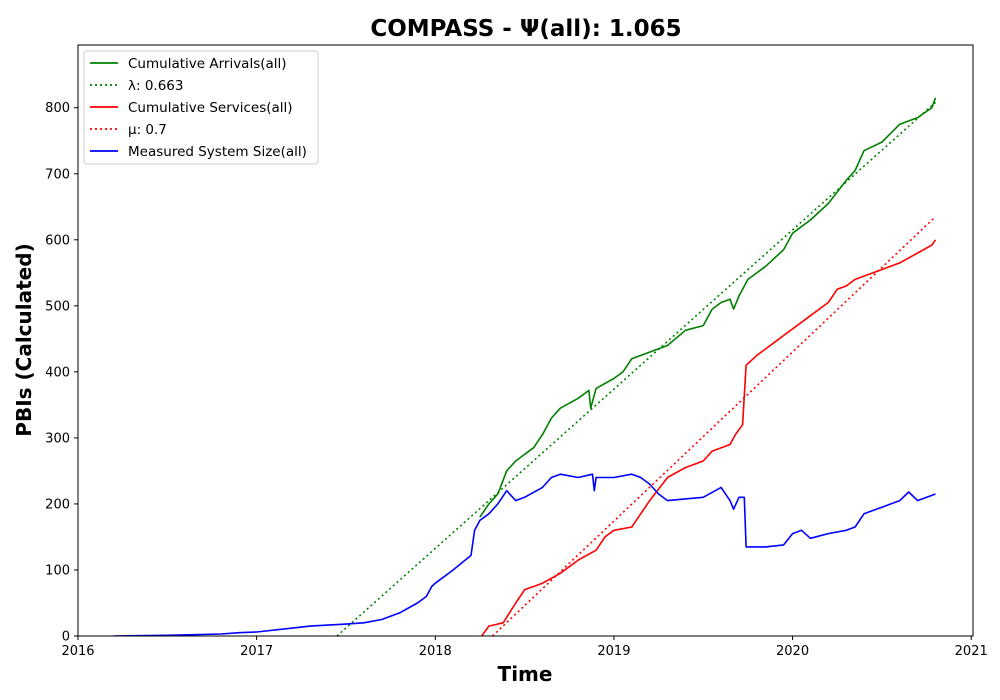 The height and width of the screenshot is (700, 1000). I want to click on y-tick-label: 500, so click(57, 306).